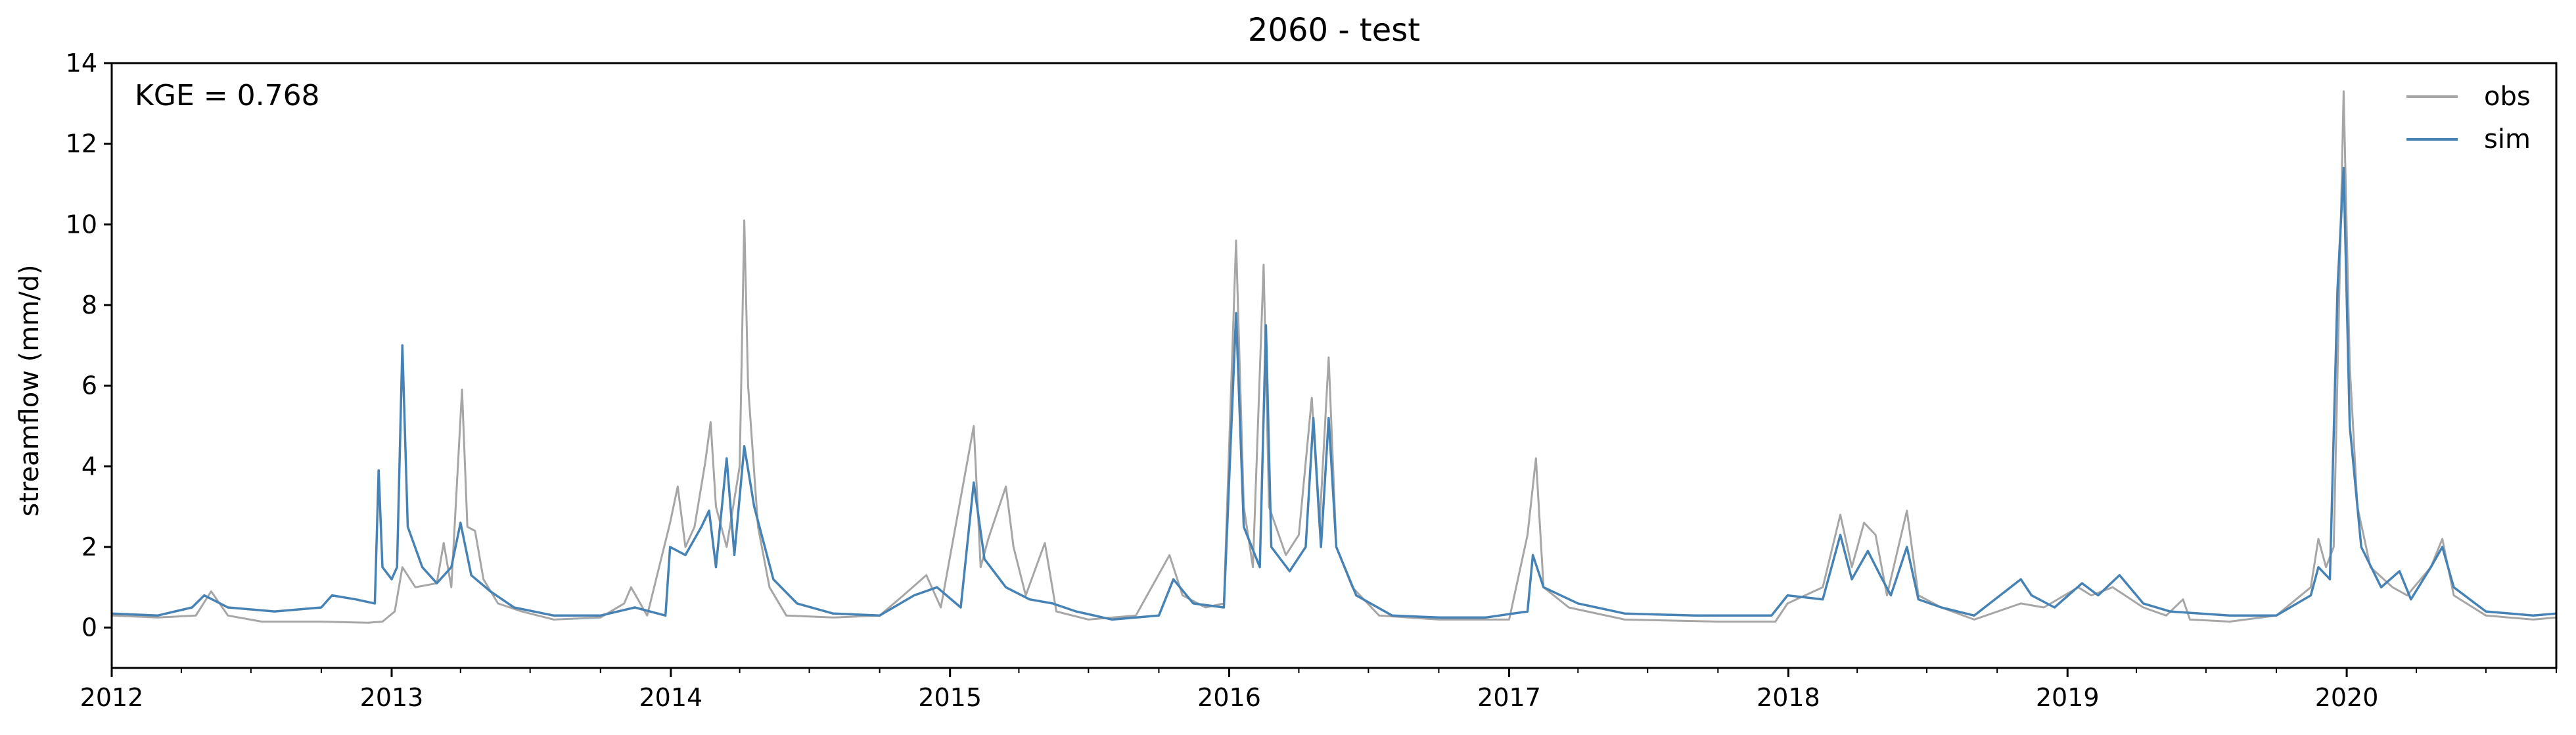  What do you see at coordinates (30, 390) in the screenshot?
I see `y-axis-label: streamflow (mm/d)` at bounding box center [30, 390].